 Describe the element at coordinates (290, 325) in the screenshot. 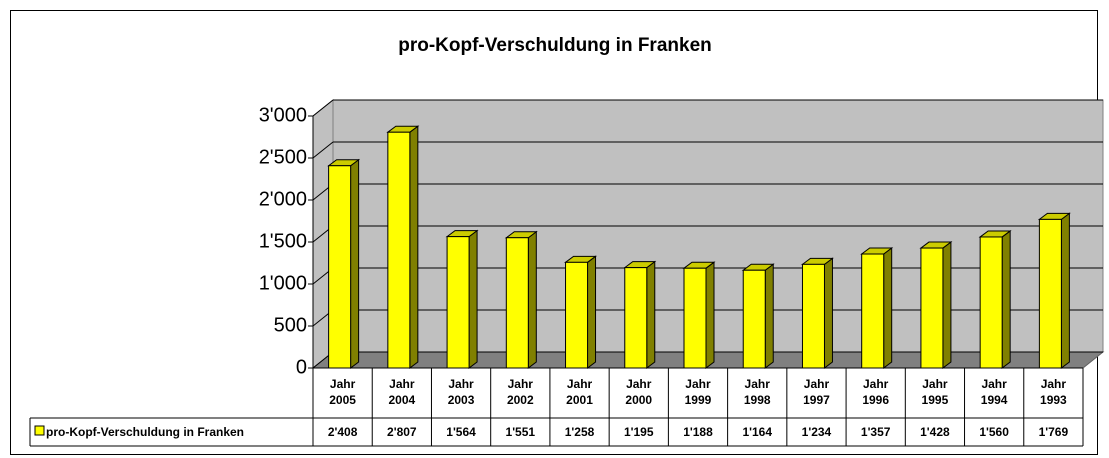

I see `y-tick-label: 500` at that location.